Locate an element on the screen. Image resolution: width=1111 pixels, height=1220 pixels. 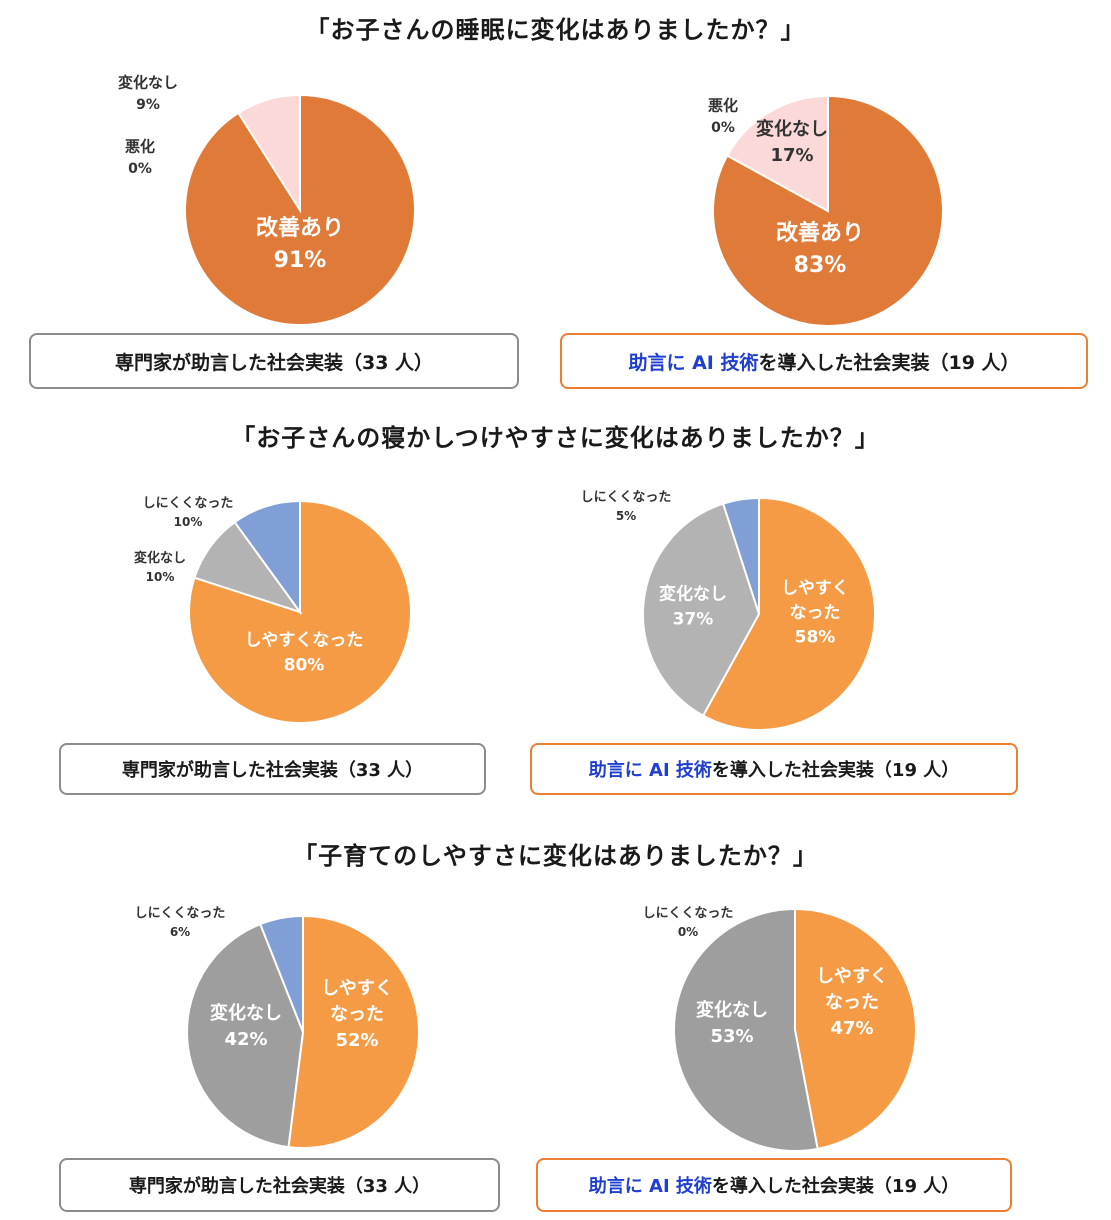
pie-chart-bedtime-ai: しやすくなった 58% 変化なし 37% しにくくなった 5% is located at coordinates (728, 610).